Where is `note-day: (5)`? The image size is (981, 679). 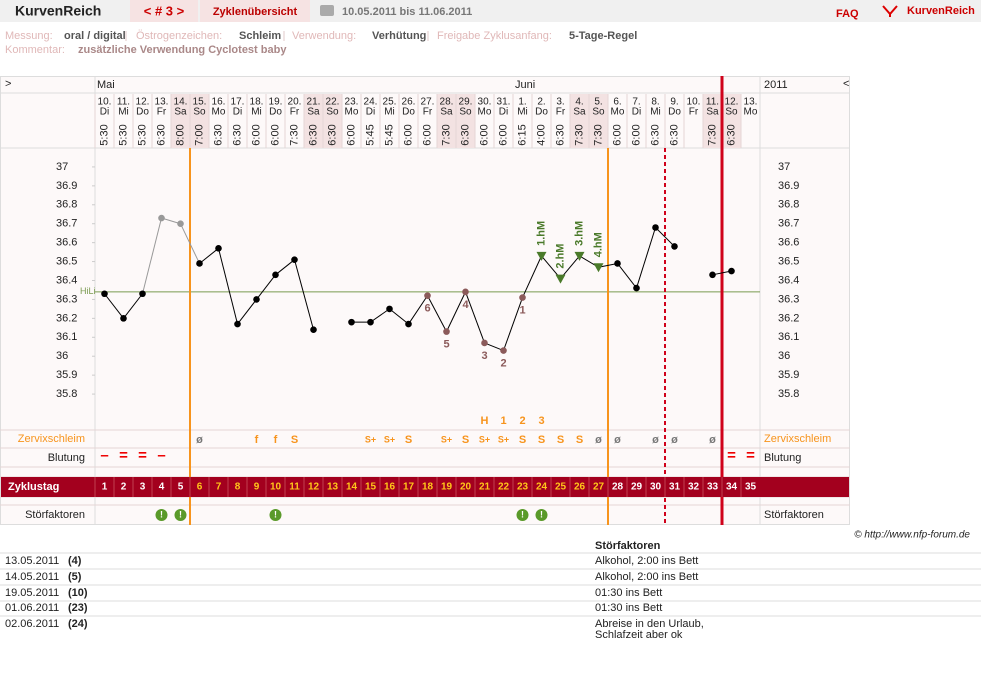 note-day: (5) is located at coordinates (75, 577).